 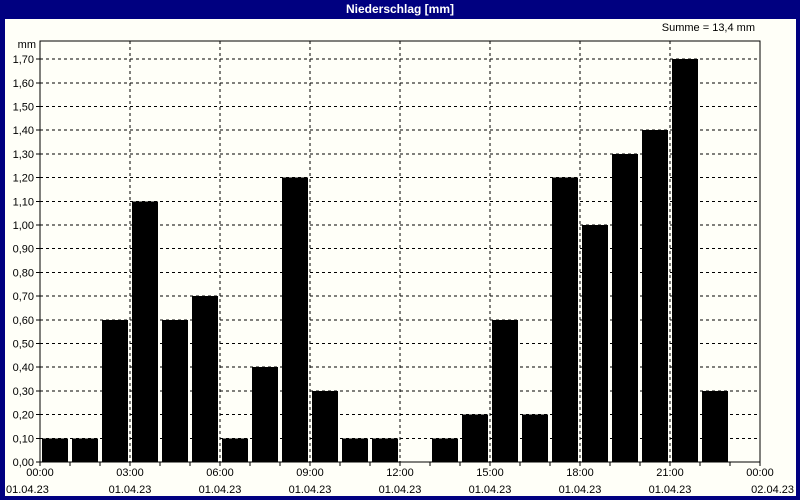 What do you see at coordinates (23, 297) in the screenshot?
I see `y-tick-label: 0,70` at bounding box center [23, 297].